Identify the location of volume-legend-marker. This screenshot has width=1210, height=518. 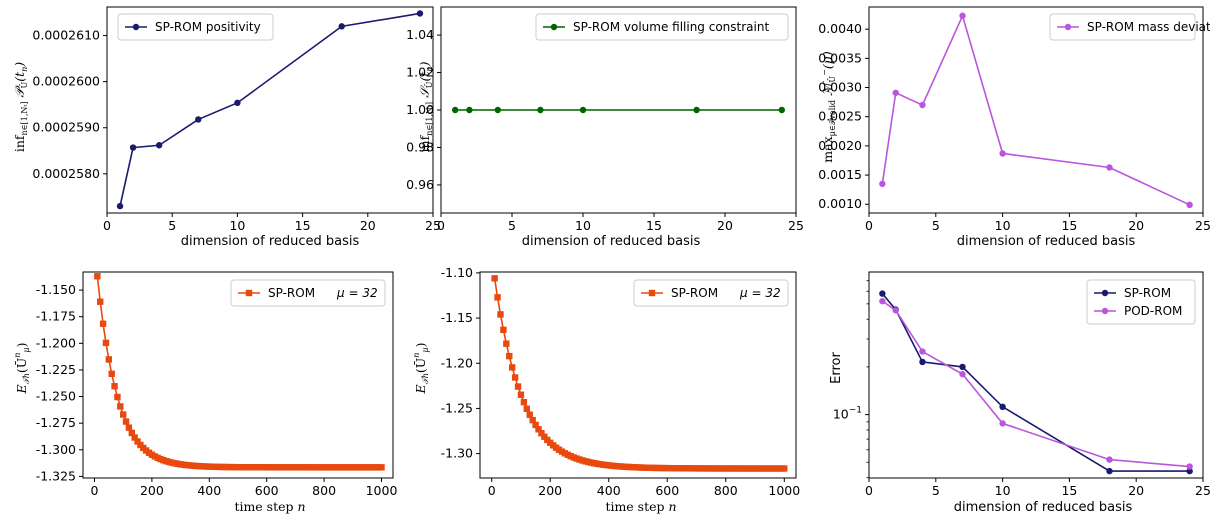
(554, 27).